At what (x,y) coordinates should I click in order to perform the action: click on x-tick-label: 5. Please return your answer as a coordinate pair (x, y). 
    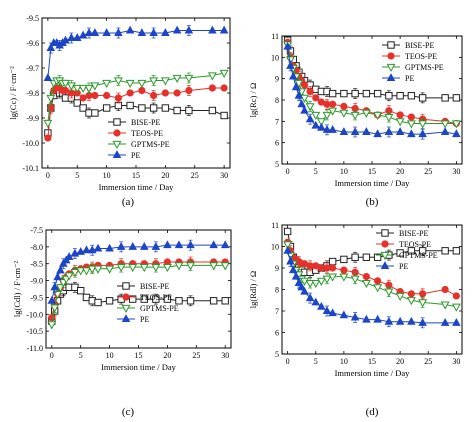
    Looking at the image, I should click on (316, 171).